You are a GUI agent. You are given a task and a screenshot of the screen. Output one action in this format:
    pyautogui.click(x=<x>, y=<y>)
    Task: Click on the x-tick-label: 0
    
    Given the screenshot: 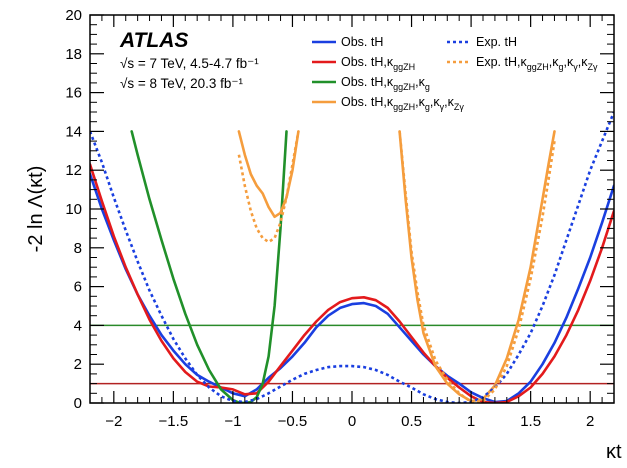 What is the action you would take?
    pyautogui.click(x=352, y=421)
    